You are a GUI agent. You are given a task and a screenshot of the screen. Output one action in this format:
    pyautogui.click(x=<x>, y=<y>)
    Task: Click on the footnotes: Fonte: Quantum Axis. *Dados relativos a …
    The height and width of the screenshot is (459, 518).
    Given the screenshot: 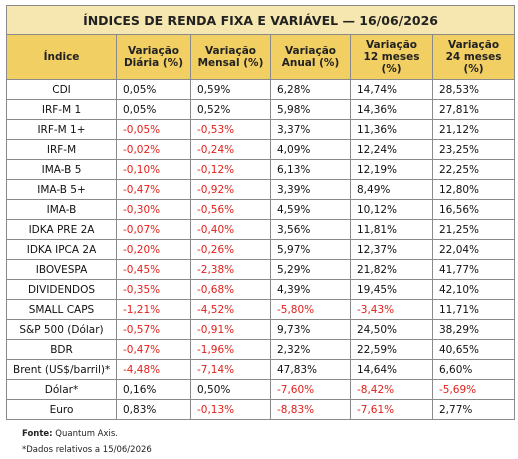 What is the action you would take?
    pyautogui.click(x=87, y=442)
    